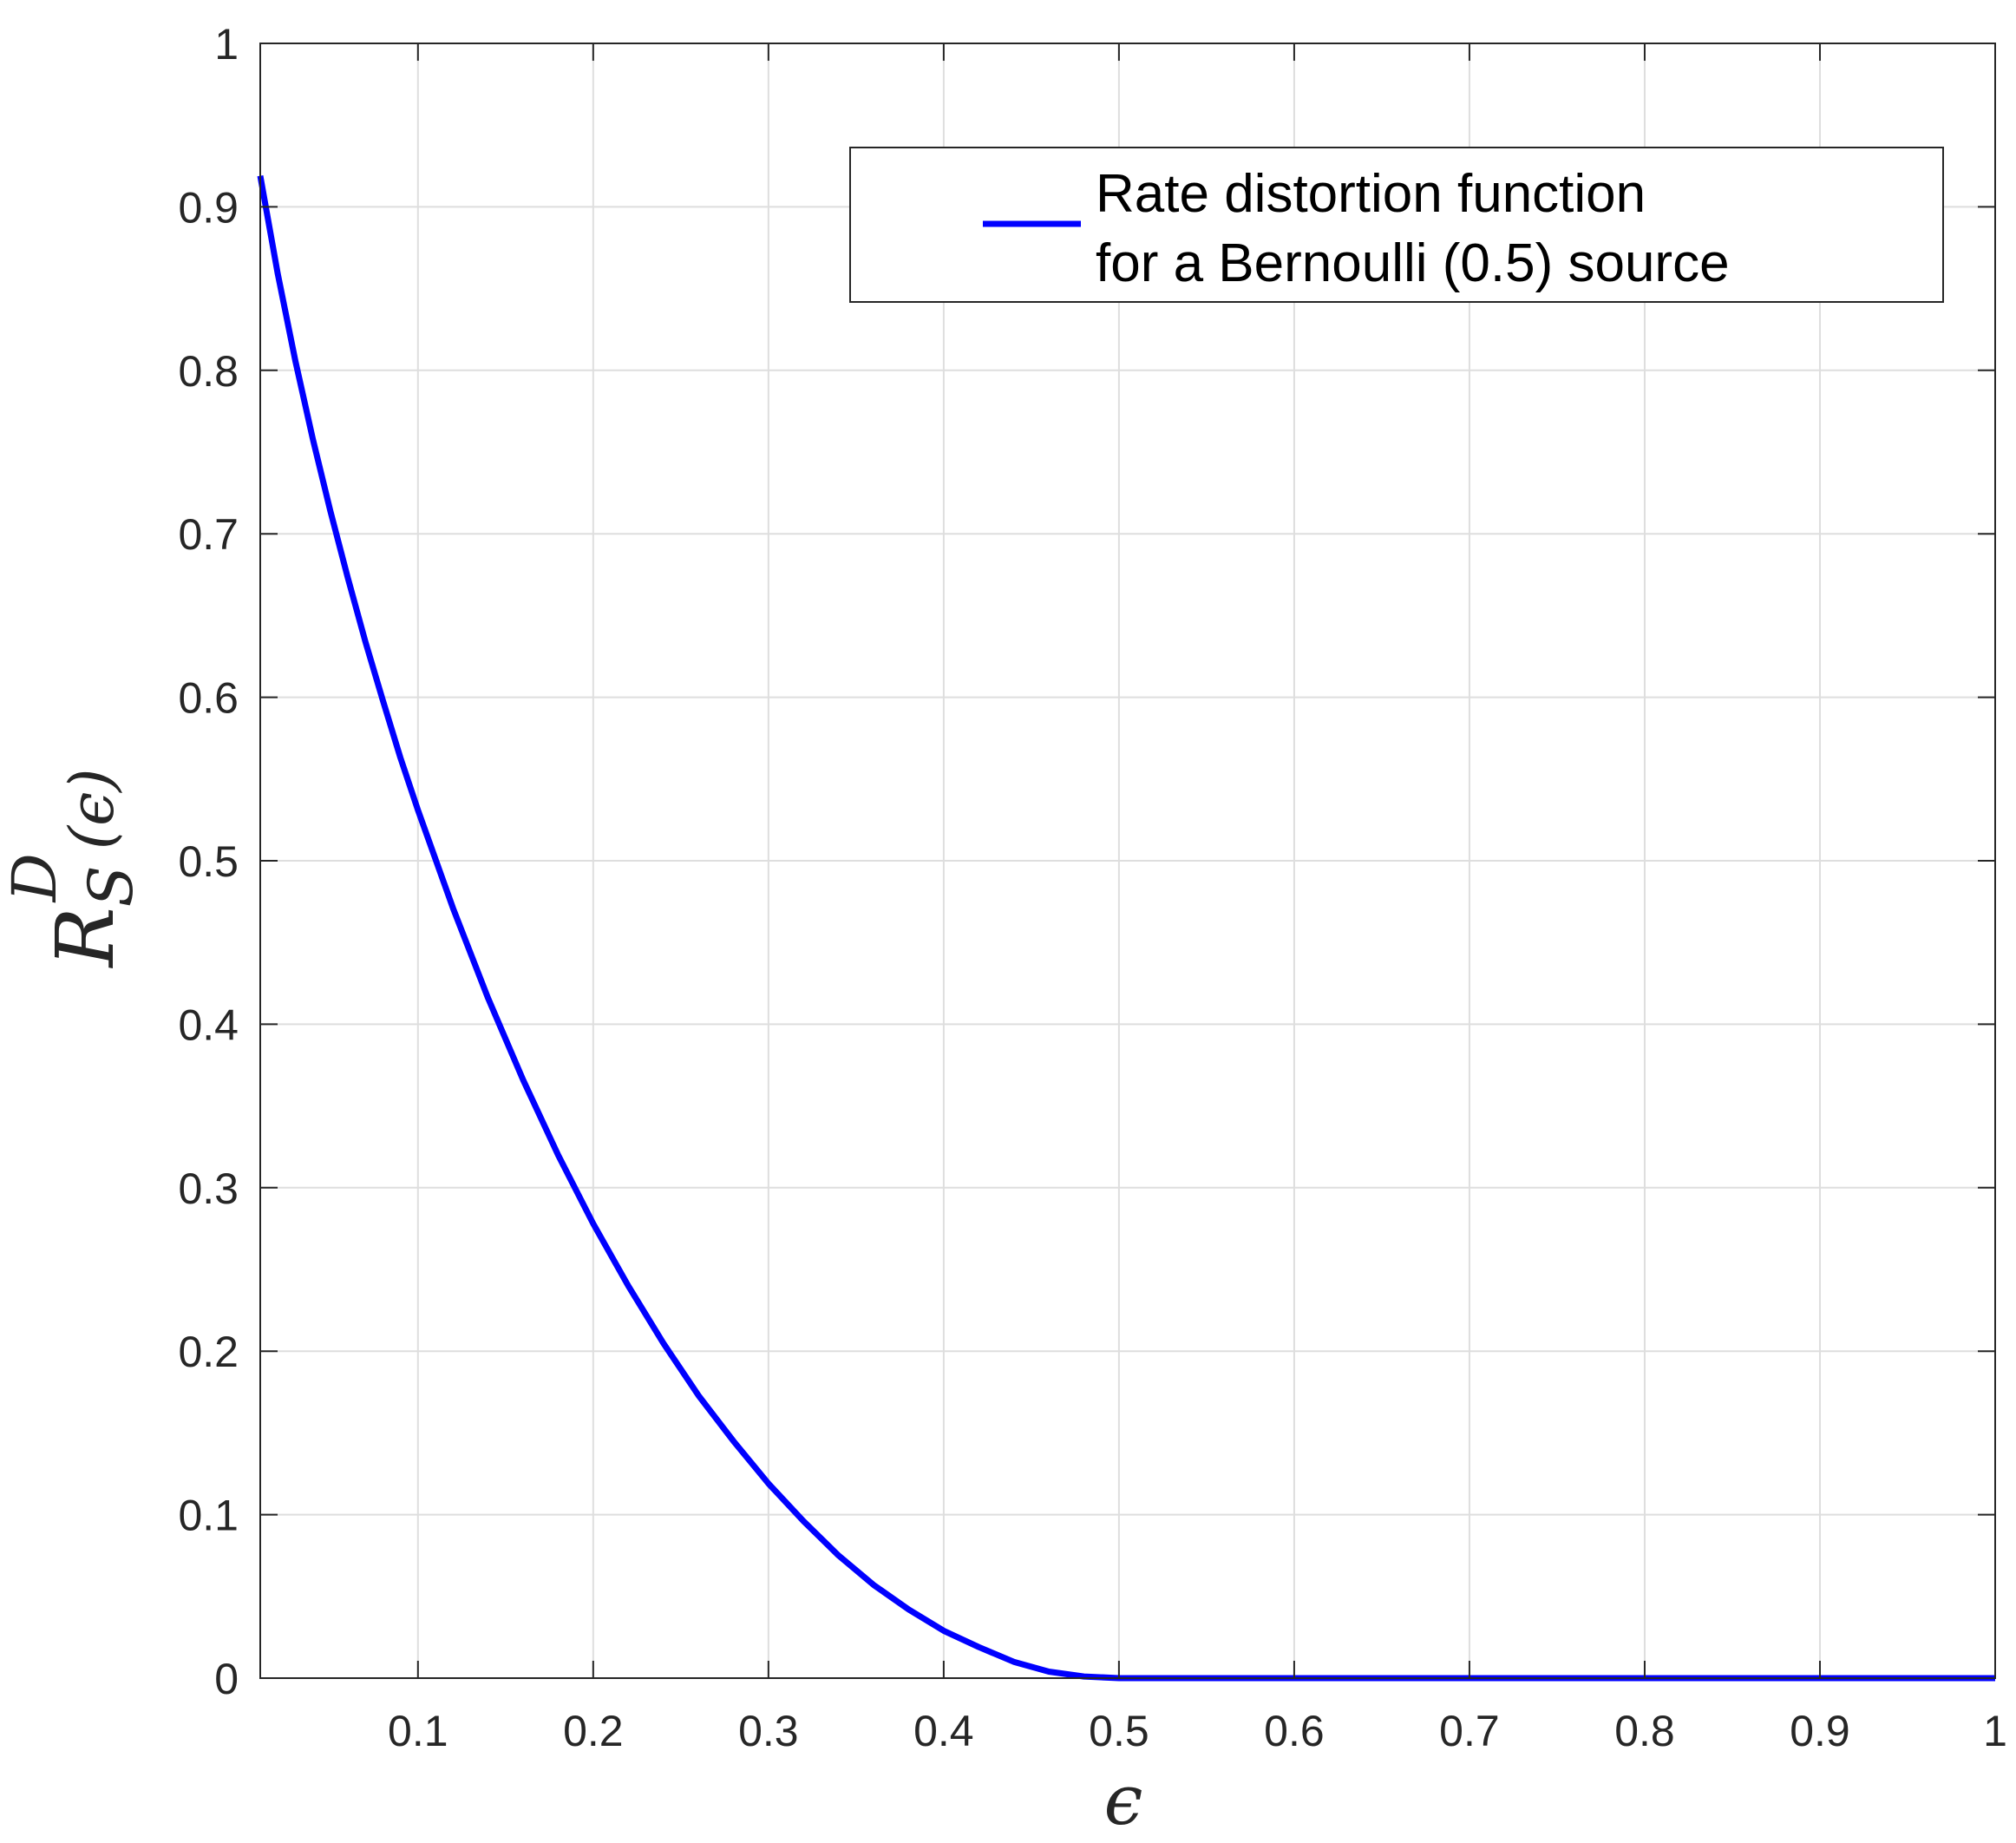 The width and height of the screenshot is (2016, 1843). I want to click on legend-label-line-1: Rate distortion function, so click(1371, 194).